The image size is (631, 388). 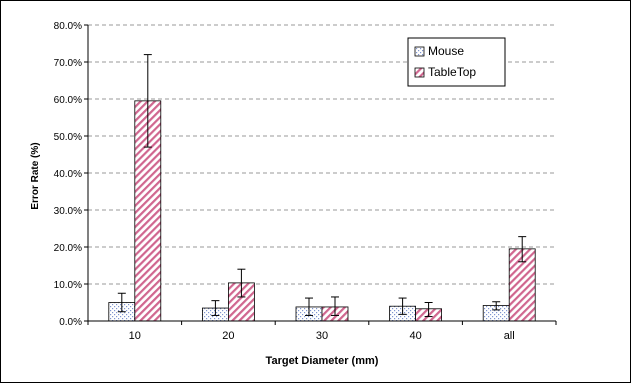 I want to click on x-tick-label: 30, so click(x=322, y=336).